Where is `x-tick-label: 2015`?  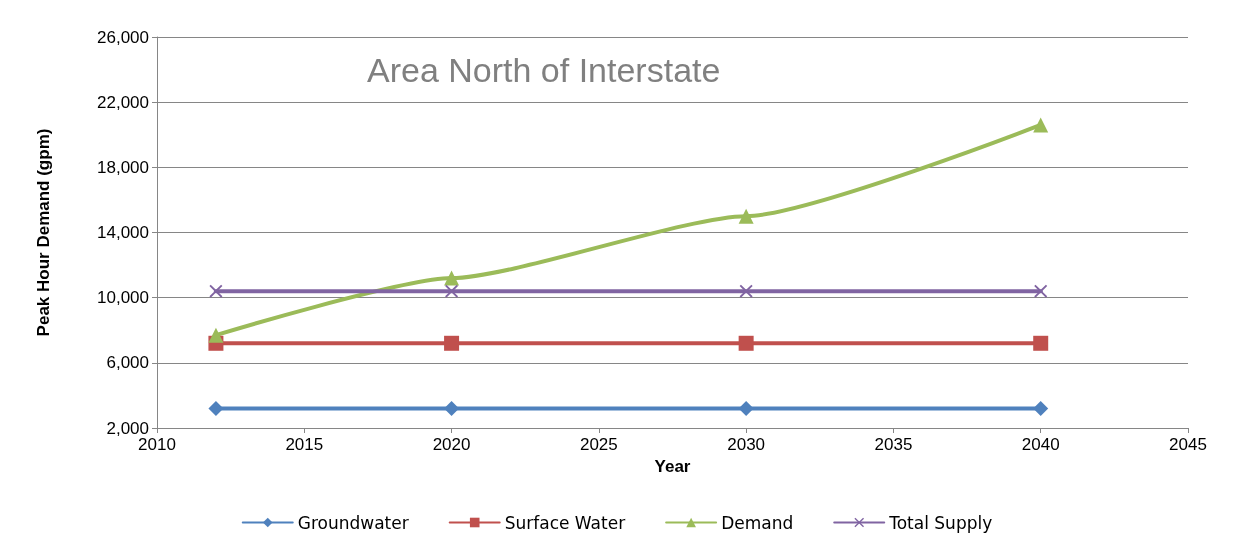 x-tick-label: 2015 is located at coordinates (304, 444).